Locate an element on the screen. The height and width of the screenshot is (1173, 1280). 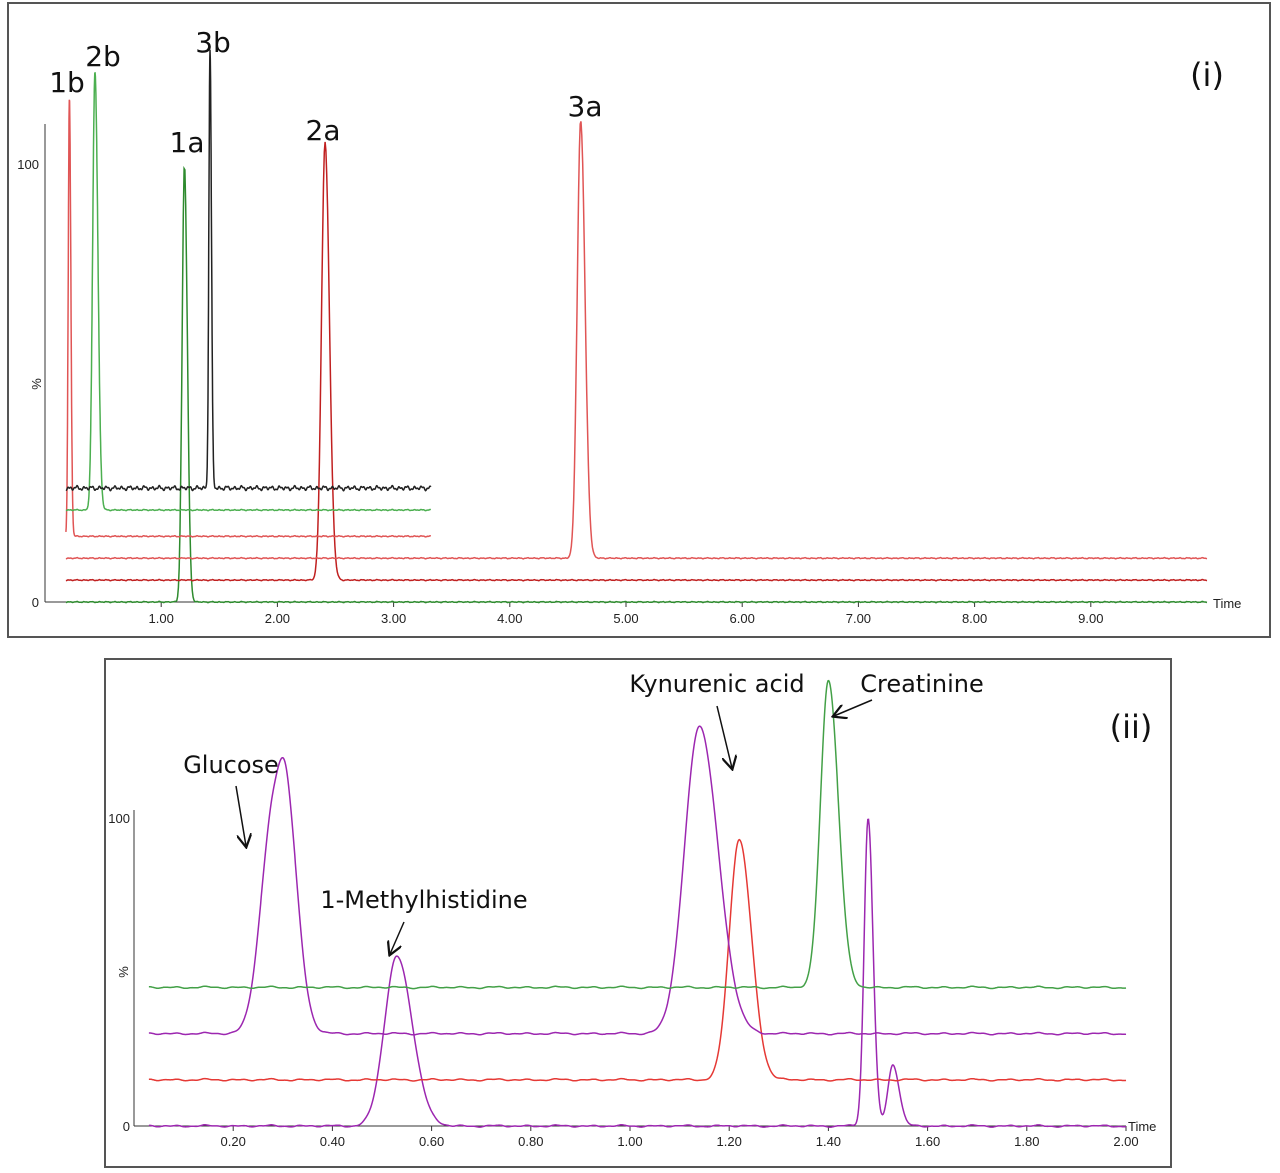
x-tick-label: 1.40 is located at coordinates (828, 1141).